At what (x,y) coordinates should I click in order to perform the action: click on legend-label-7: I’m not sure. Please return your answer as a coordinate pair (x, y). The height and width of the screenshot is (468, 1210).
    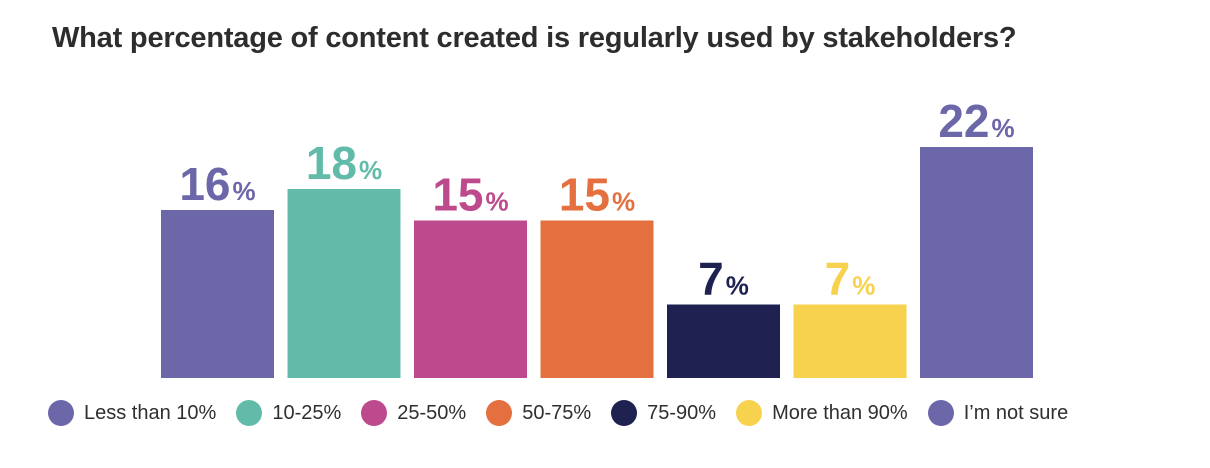
    Looking at the image, I should click on (1016, 412).